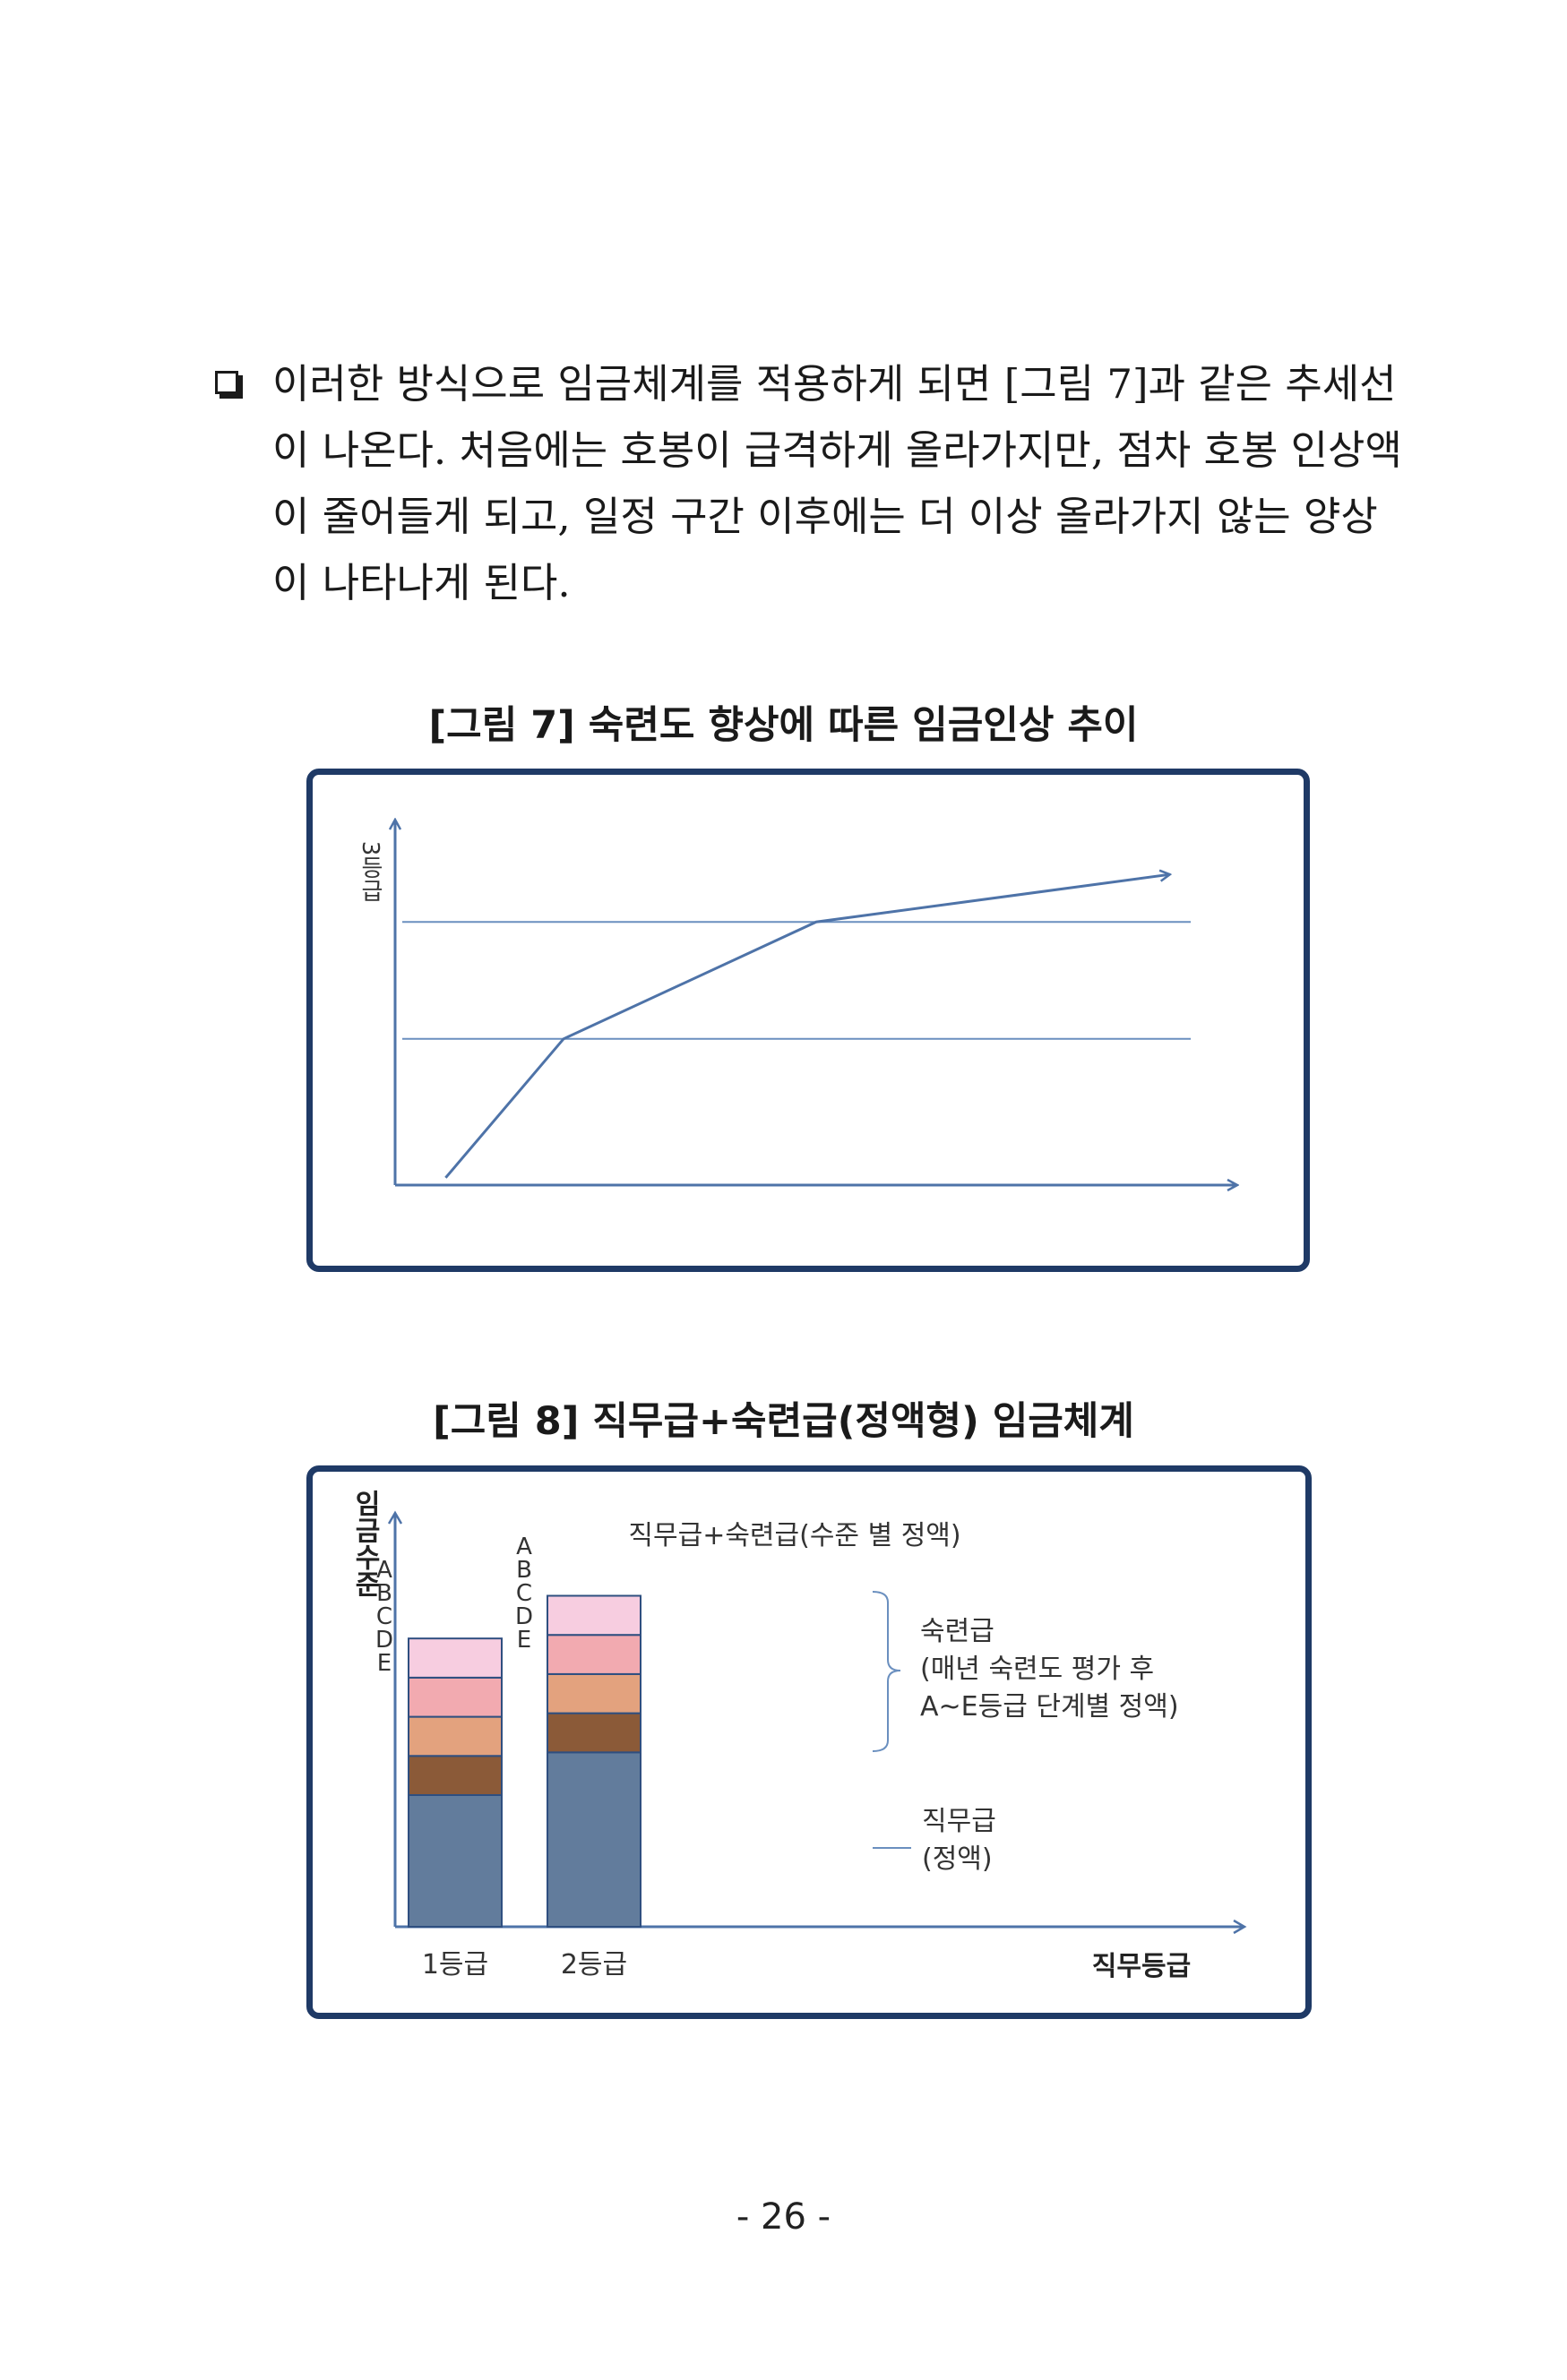 The height and width of the screenshot is (2380, 1567). Describe the element at coordinates (1141, 1966) in the screenshot. I see `x-axis-label: 직무등급` at that location.